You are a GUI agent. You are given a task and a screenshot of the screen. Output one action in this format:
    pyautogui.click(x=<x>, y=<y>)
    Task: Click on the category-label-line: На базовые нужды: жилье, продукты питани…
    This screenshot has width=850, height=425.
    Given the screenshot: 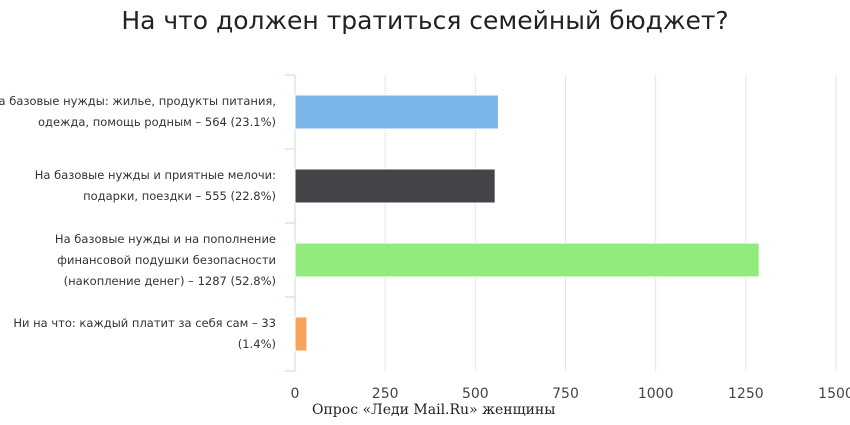 What is the action you would take?
    pyautogui.click(x=138, y=101)
    